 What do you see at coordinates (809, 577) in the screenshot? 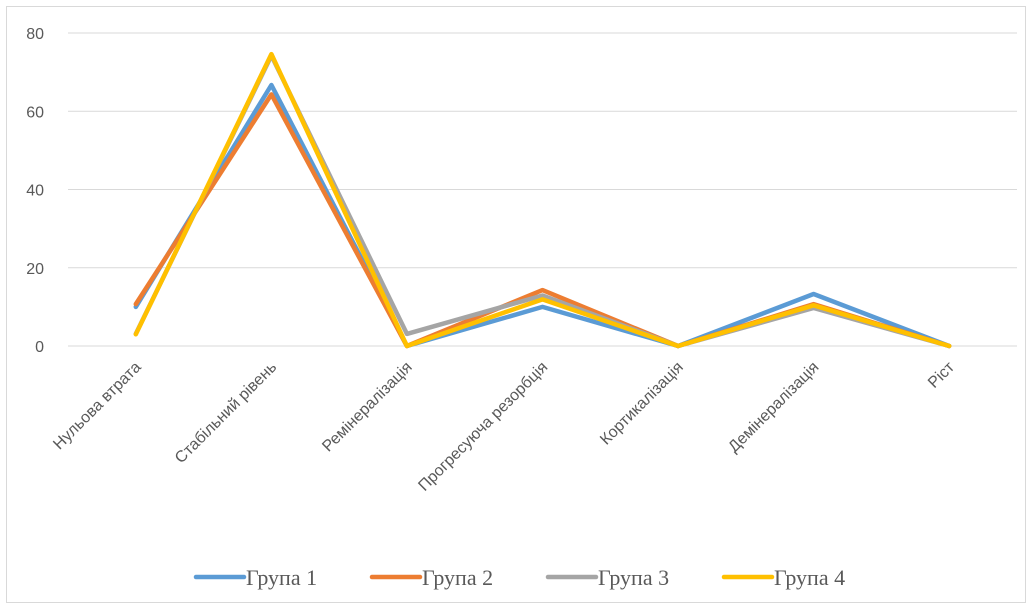
I see `legend-label: Група 4` at bounding box center [809, 577].